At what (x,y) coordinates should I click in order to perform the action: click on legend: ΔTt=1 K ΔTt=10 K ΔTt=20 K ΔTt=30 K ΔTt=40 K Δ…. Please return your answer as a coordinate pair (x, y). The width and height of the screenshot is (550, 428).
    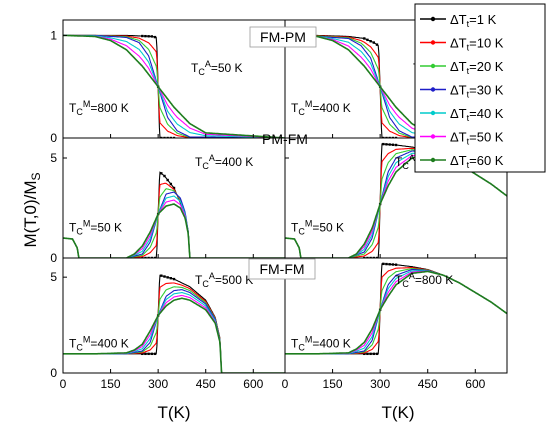
    Looking at the image, I should click on (480, 88).